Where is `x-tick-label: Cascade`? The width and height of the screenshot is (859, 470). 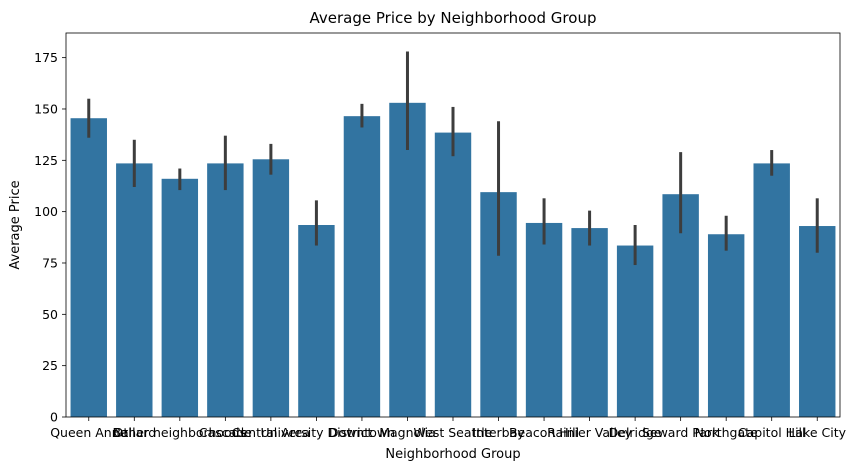
x-tick-label: Cascade is located at coordinates (225, 432).